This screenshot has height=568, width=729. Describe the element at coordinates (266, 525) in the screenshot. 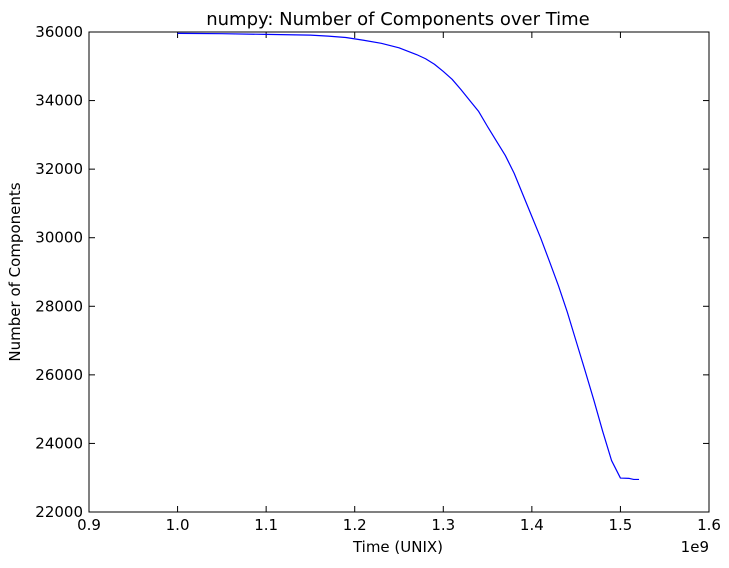

I see `x-tick-label: 1.1` at that location.